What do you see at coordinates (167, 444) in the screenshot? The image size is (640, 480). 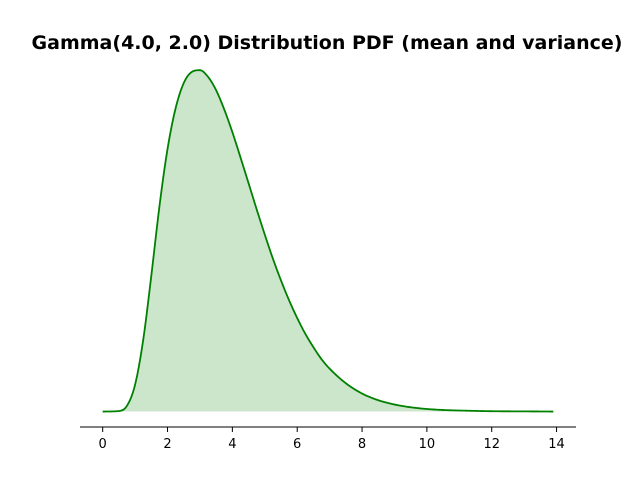 I see `x-tick-label: 2` at bounding box center [167, 444].